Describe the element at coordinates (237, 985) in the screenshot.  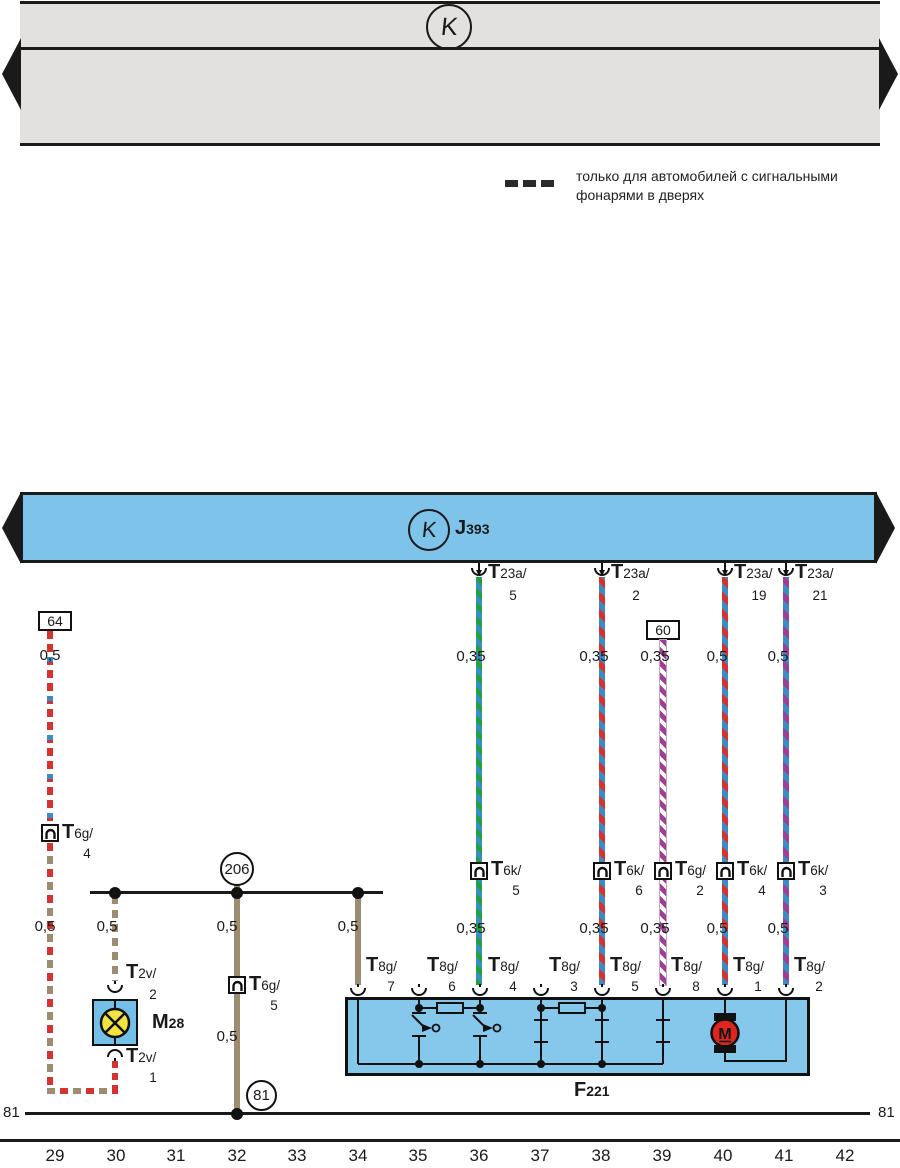
I see `inline-connector-t6g5-icon` at that location.